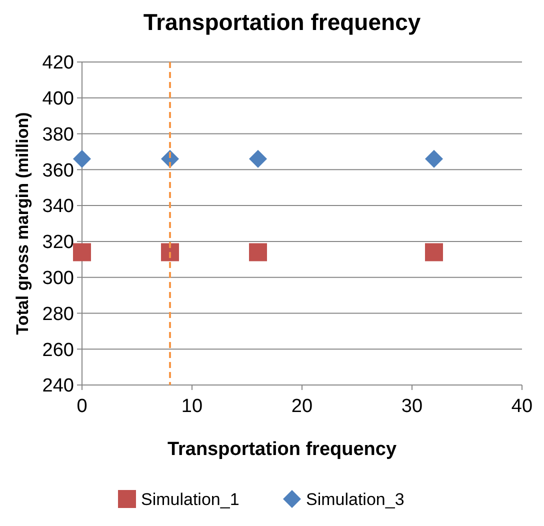 This screenshot has height=526, width=544. I want to click on y-tick-label: 400, so click(58, 99).